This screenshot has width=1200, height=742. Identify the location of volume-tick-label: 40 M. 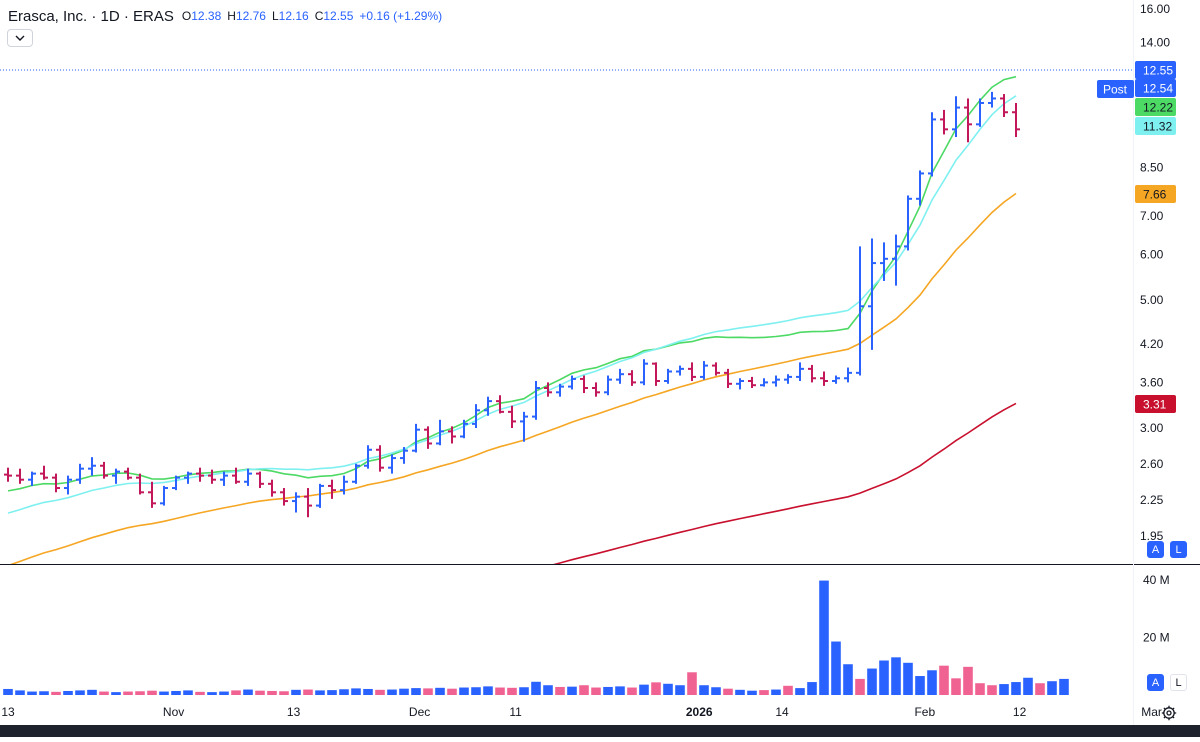
(1156, 580).